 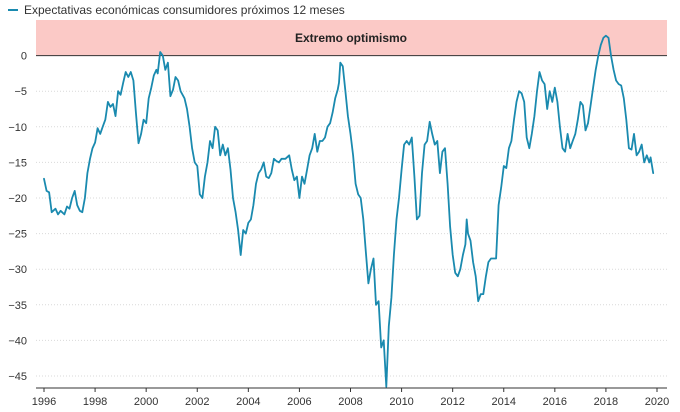 What do you see at coordinates (146, 402) in the screenshot?
I see `x-tick-label: 2000` at bounding box center [146, 402].